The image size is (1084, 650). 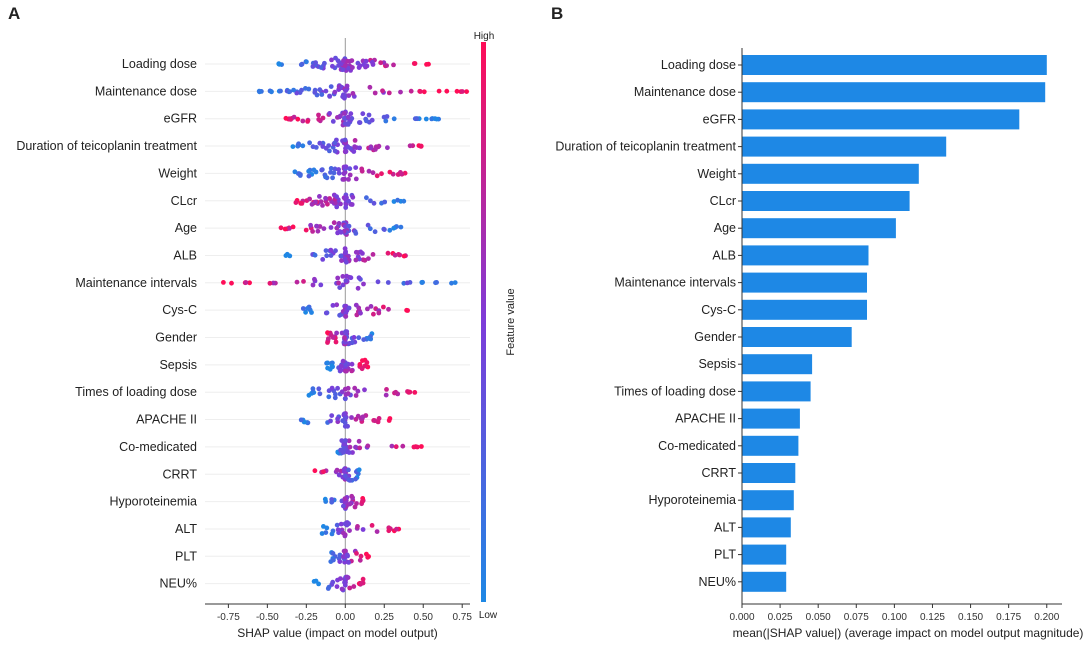 I want to click on a-x-tick-label: 0.75, so click(x=462, y=617).